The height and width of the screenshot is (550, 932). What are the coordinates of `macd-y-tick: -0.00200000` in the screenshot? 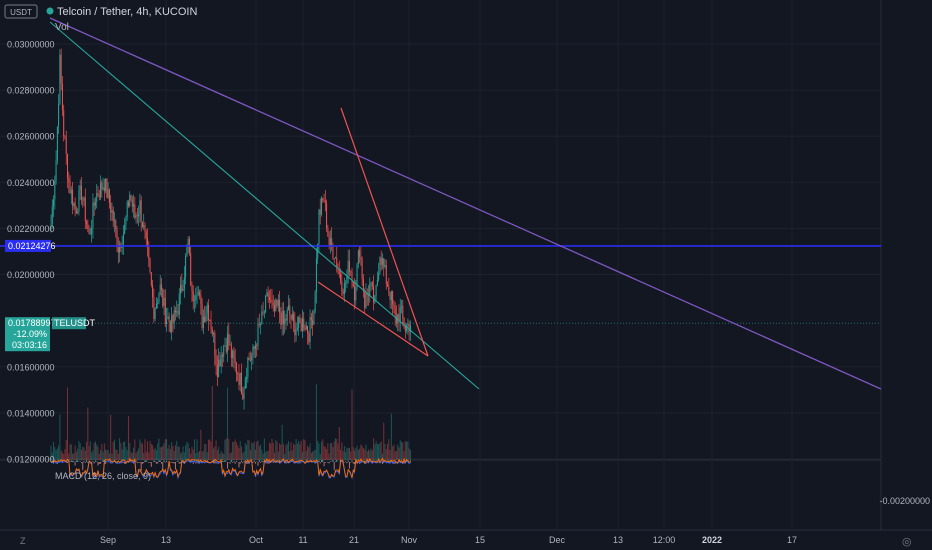 It's located at (904, 501).